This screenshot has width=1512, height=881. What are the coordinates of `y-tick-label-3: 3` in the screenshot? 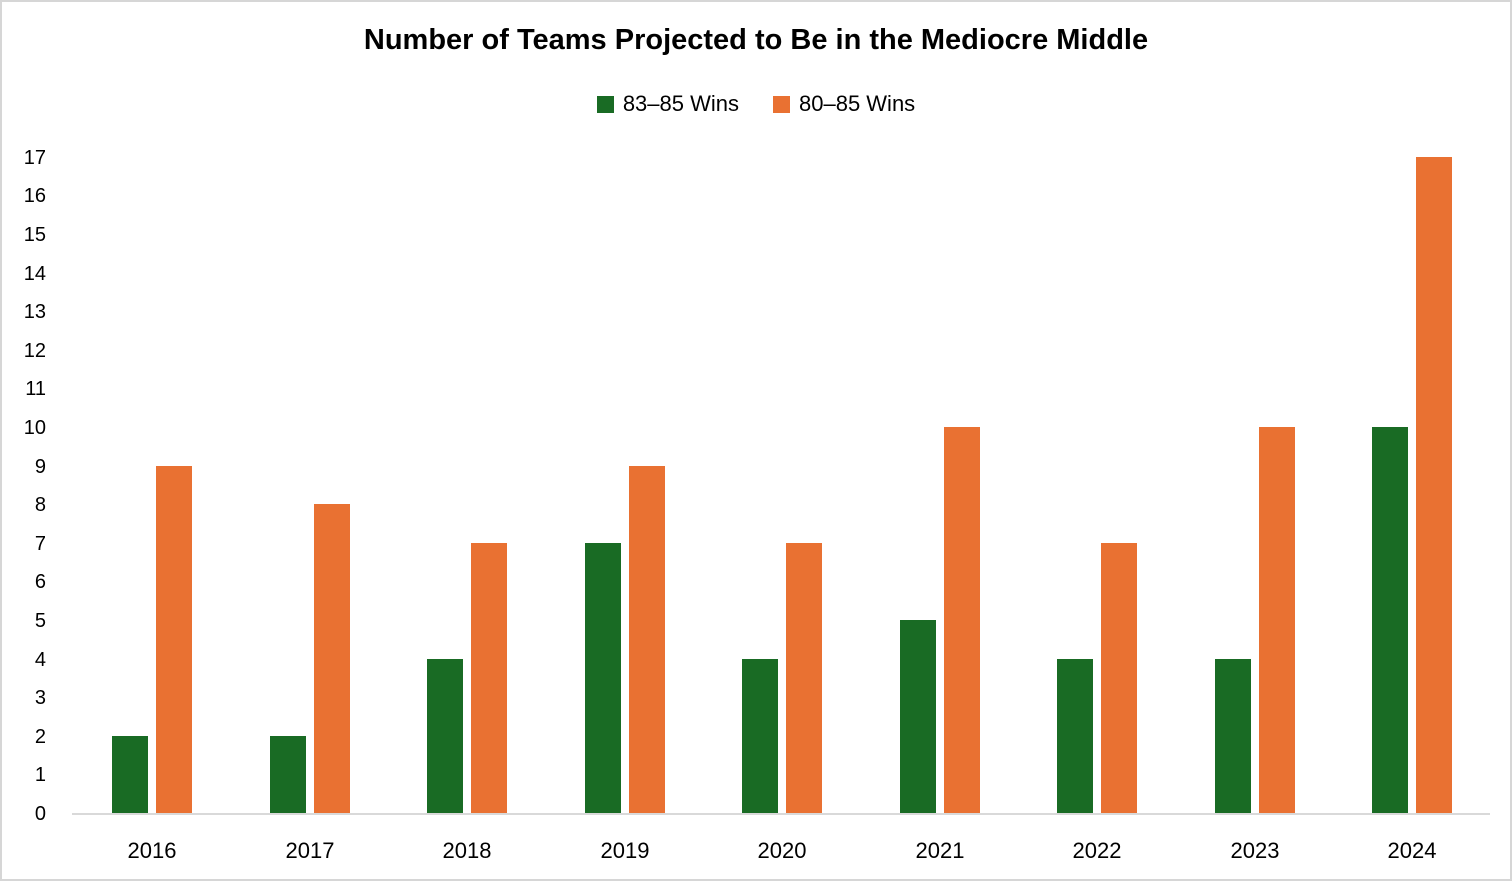 It's located at (40, 698).